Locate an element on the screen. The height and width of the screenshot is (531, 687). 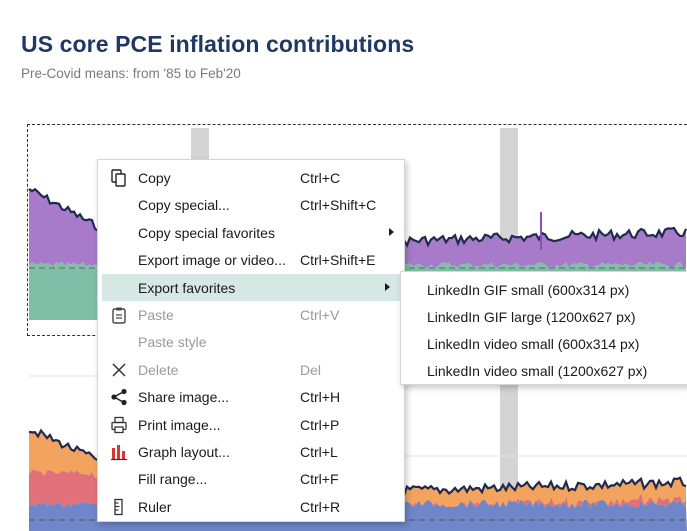
menu-item-shortcut: Del is located at coordinates (311, 369).